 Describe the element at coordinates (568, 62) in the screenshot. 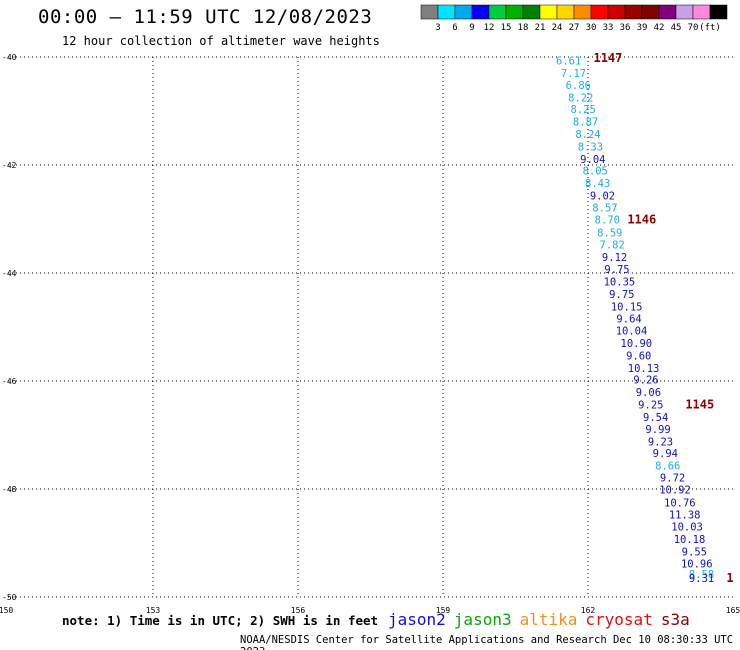

I see `swh-value-label: 6.61` at that location.